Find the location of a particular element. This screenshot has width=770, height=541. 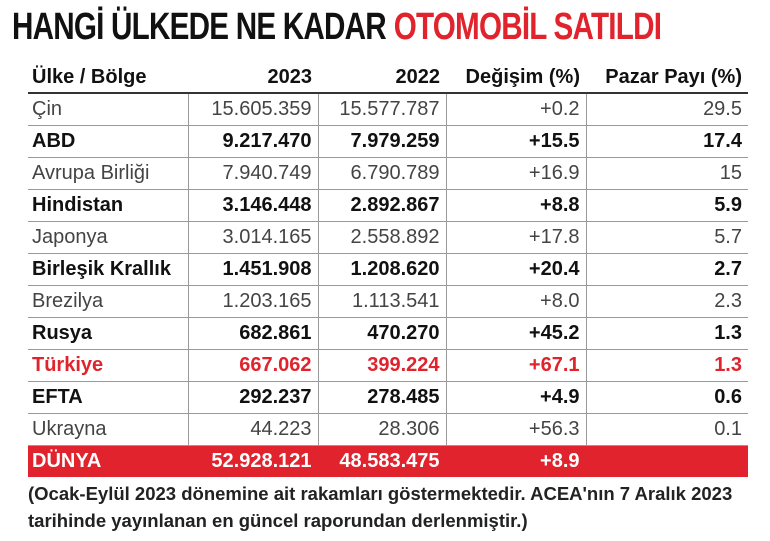

table-row: Rusya 682.861 470.270 +45.2 1.3 is located at coordinates (388, 333).